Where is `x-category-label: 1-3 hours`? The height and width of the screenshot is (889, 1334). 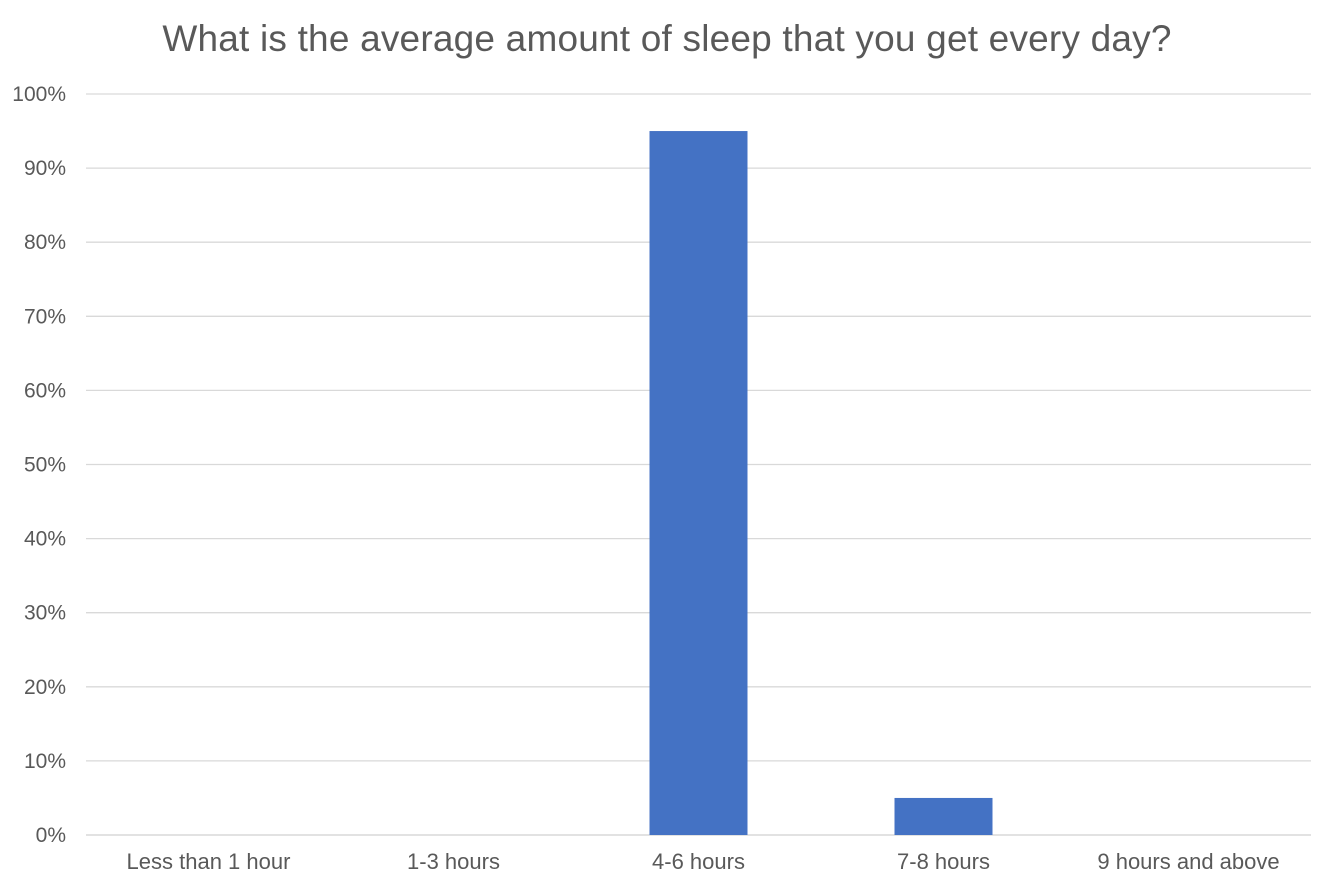
x-category-label: 1-3 hours is located at coordinates (453, 861).